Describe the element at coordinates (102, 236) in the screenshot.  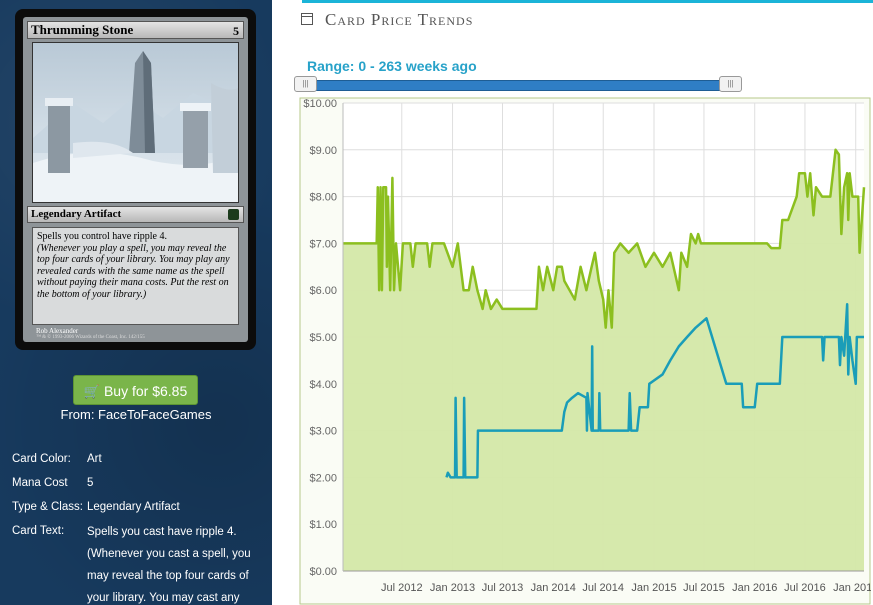
I see `card-rules-main: Spells you control have ripple 4.` at that location.